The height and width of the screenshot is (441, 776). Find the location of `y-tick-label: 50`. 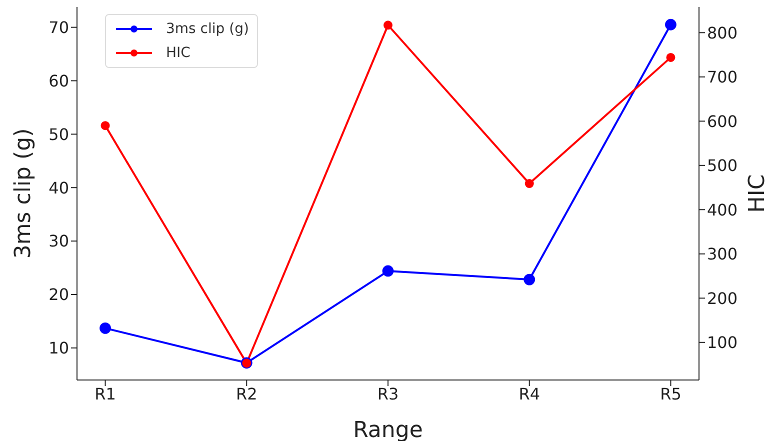

y-tick-label: 50 is located at coordinates (58, 134).